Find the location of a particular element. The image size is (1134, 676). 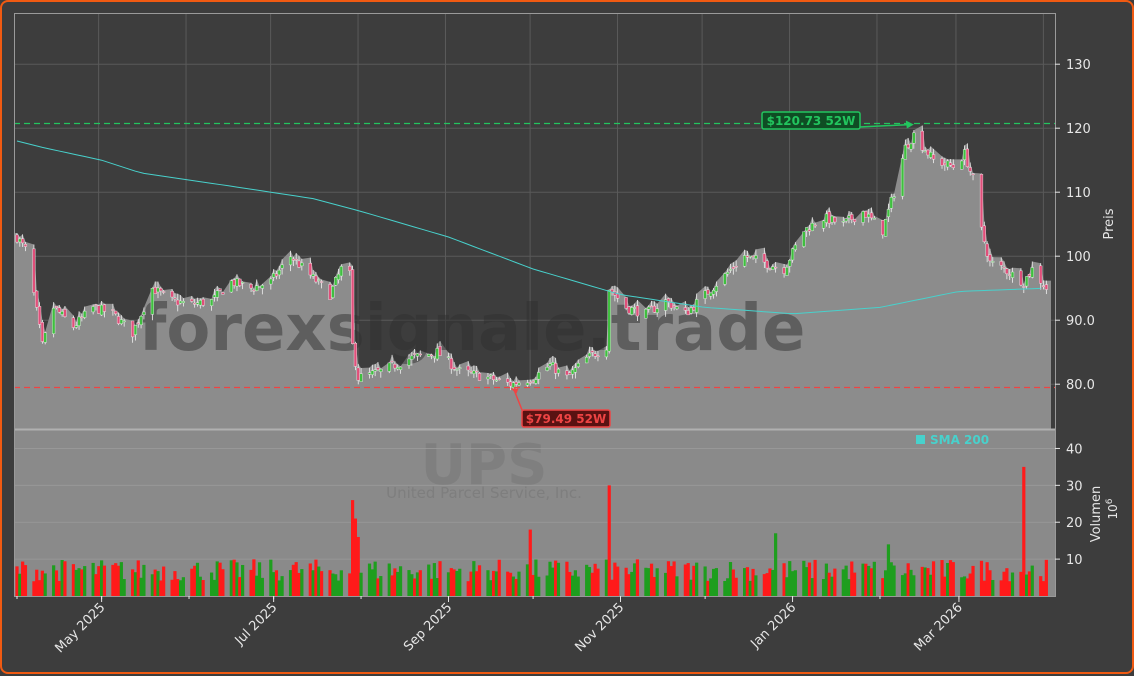

watermark-brand: forexsignale.trade is located at coordinates (472, 329).